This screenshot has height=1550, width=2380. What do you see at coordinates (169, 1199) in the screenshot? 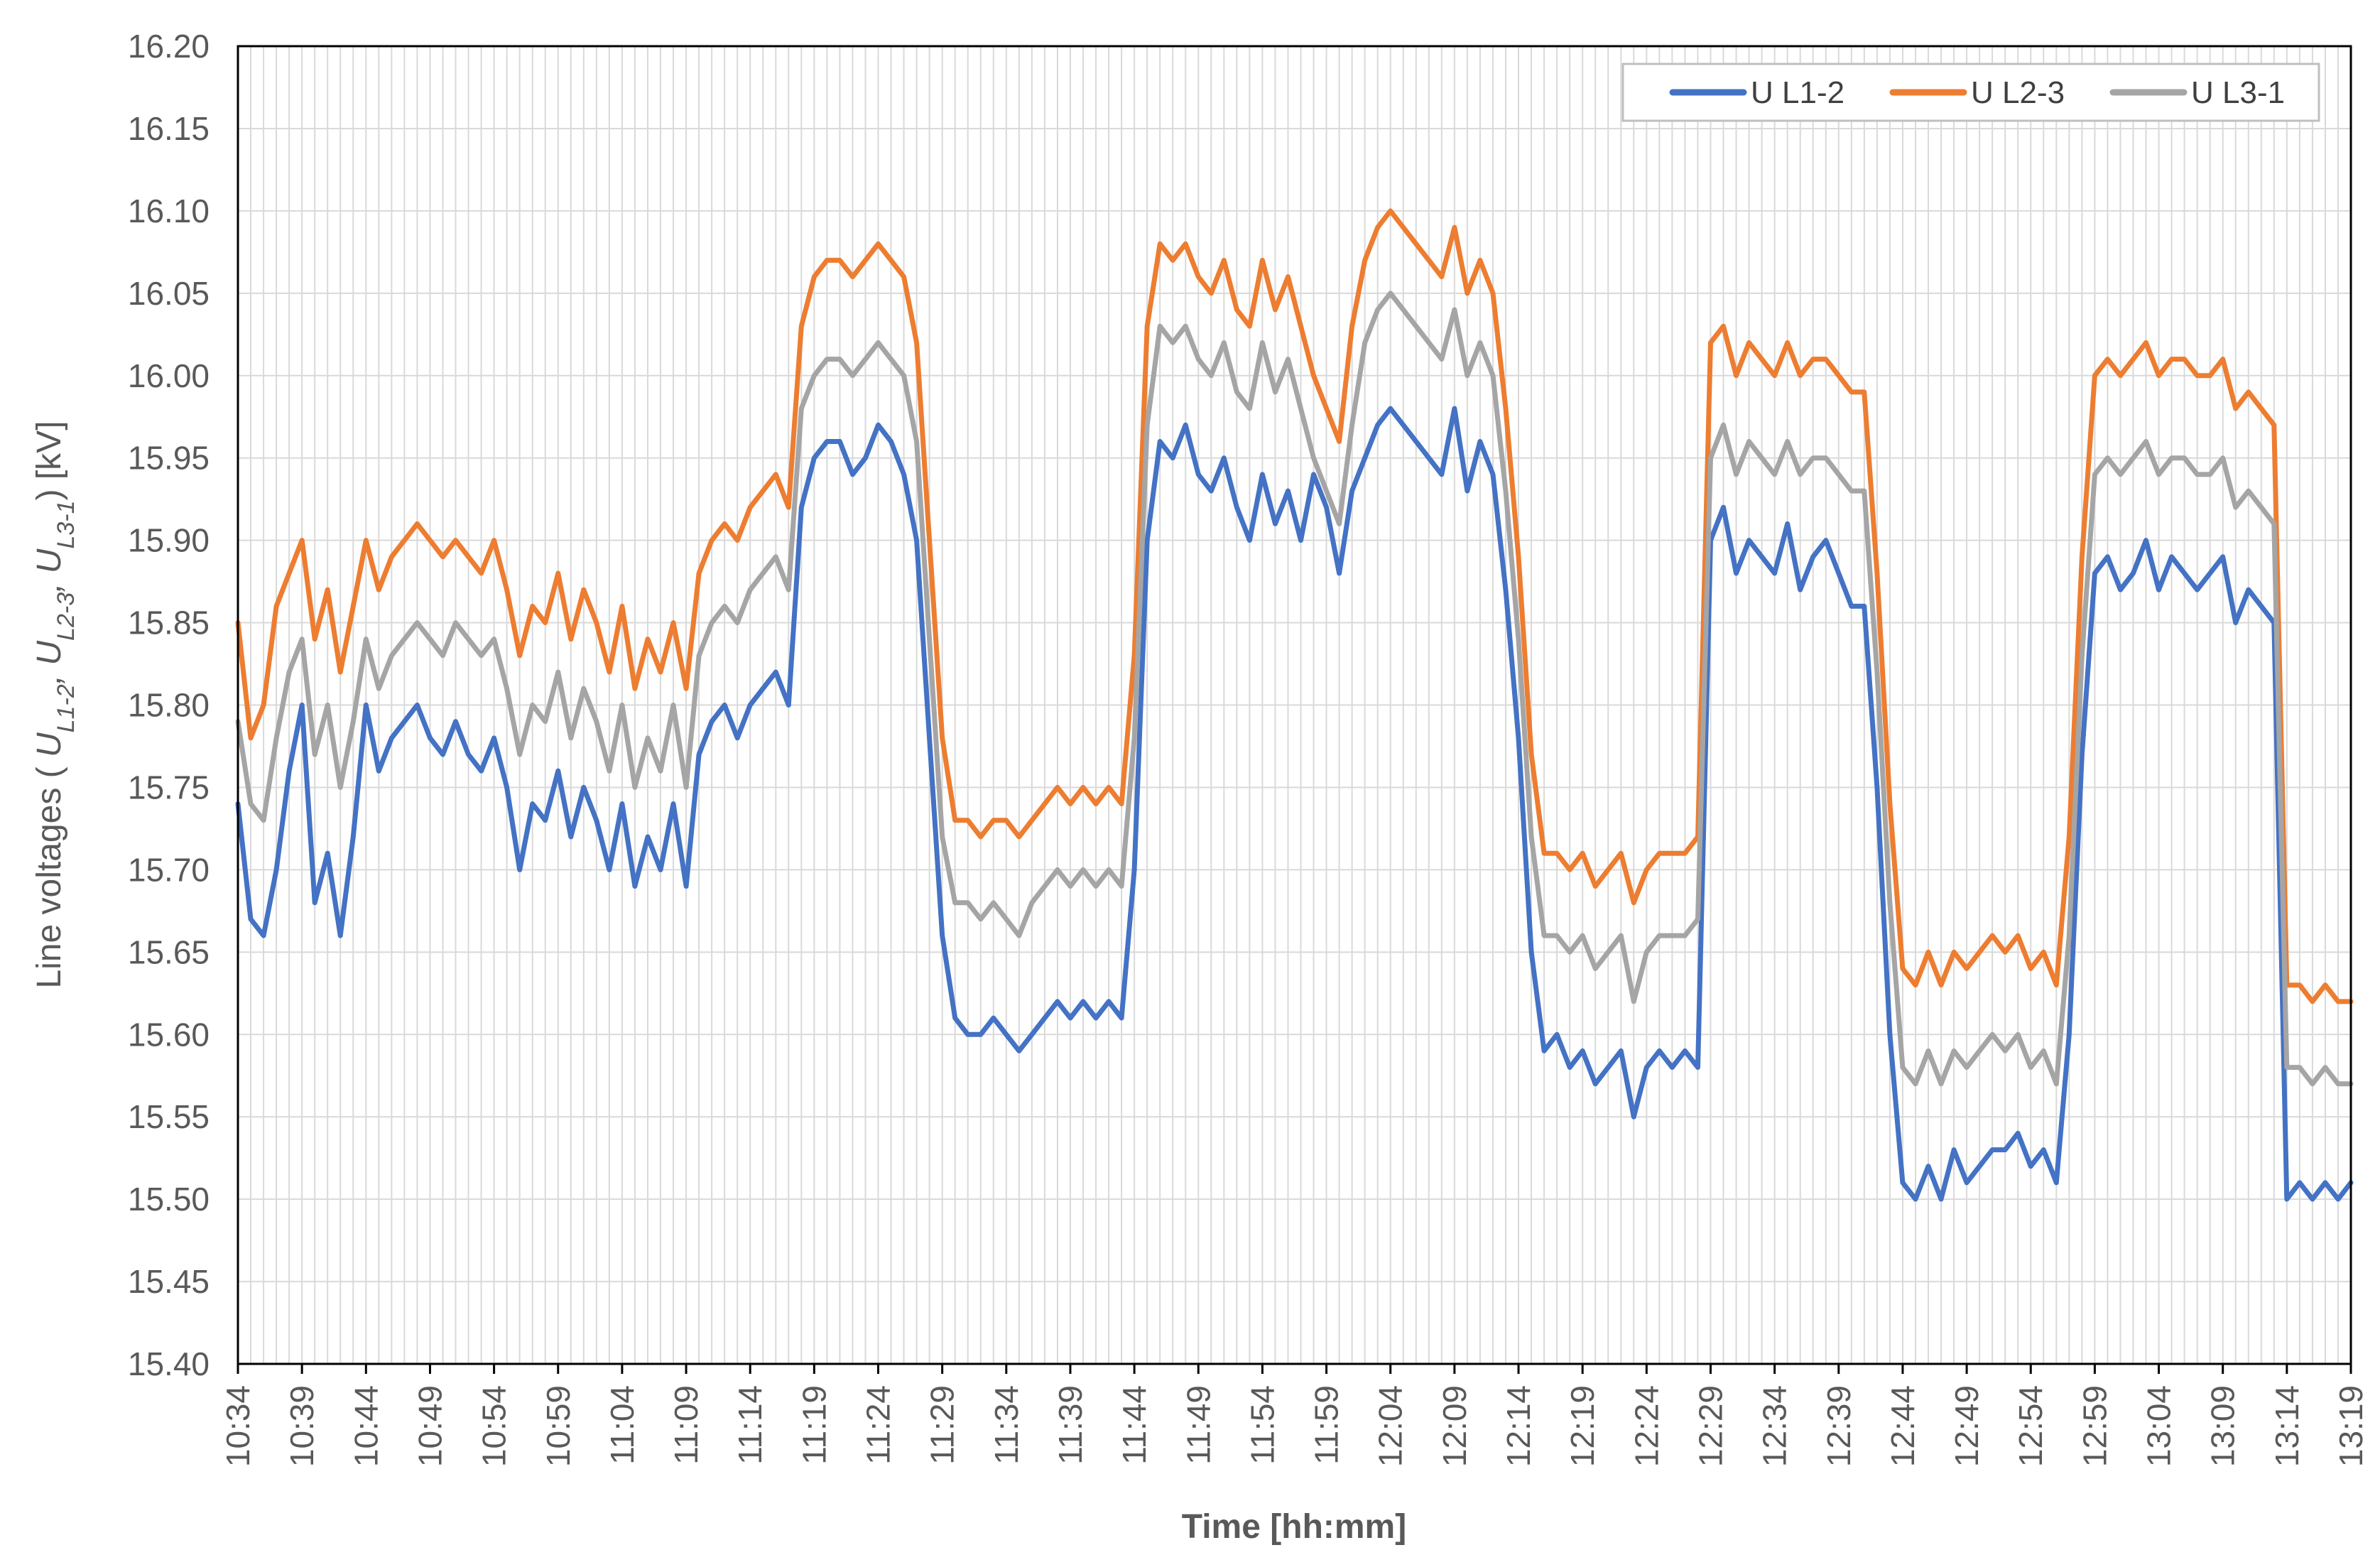
I see `y-tick-label: 15.50` at bounding box center [169, 1199].